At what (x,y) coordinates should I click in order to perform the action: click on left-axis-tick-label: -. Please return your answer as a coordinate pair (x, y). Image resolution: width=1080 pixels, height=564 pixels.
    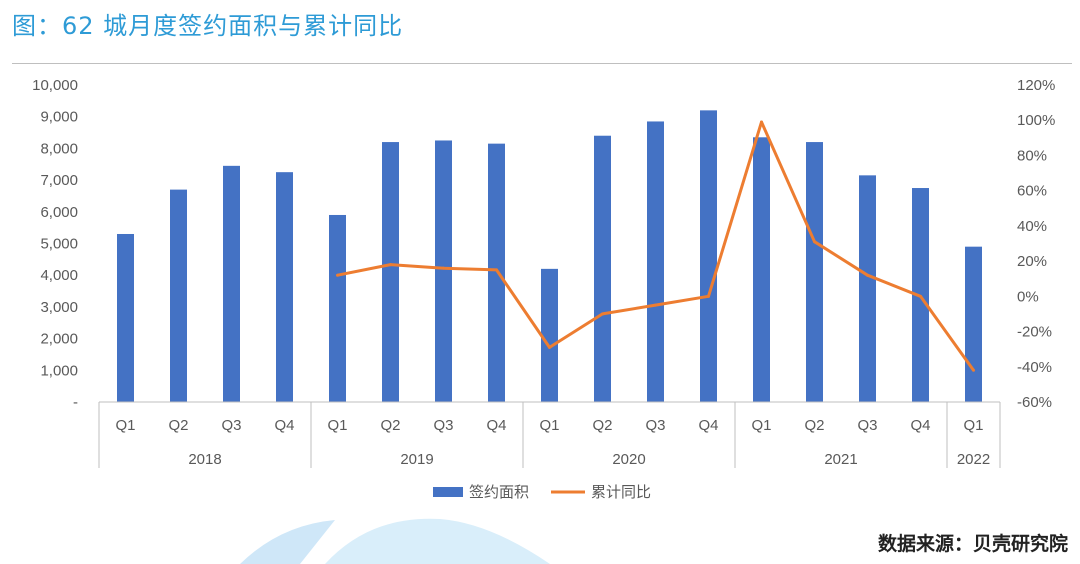
    Looking at the image, I should click on (75, 402).